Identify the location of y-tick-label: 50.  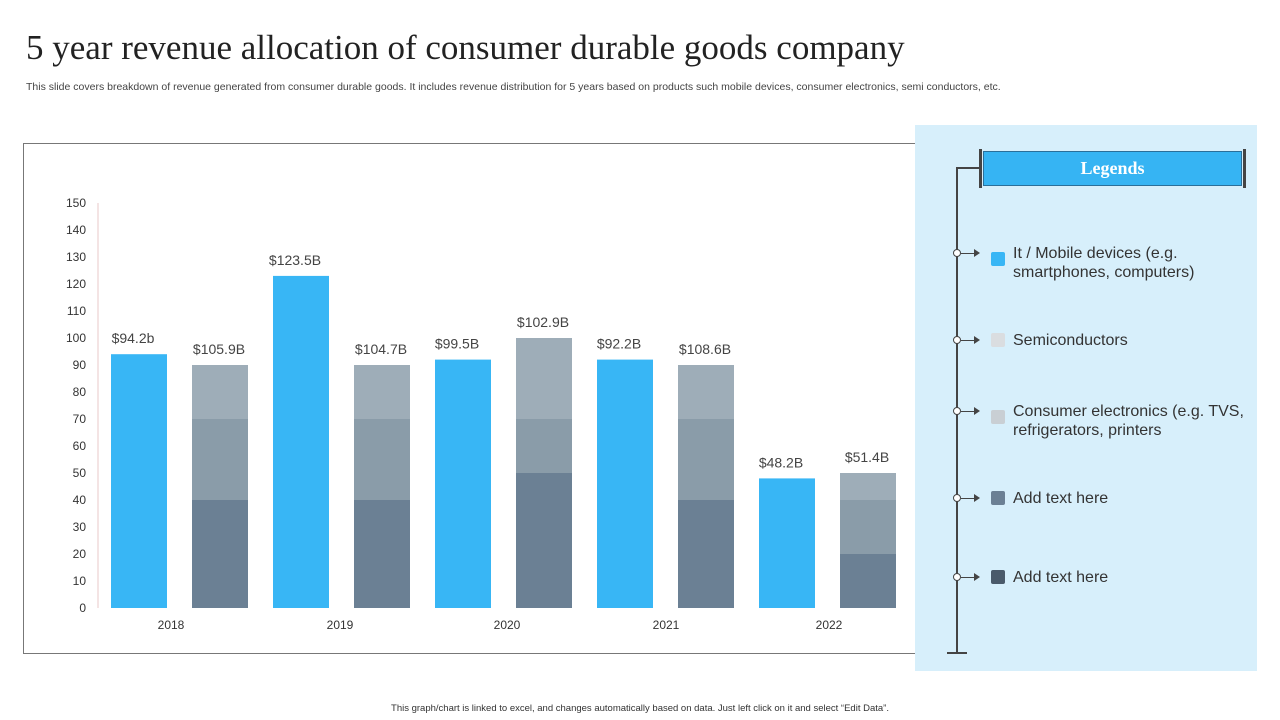
(80, 473).